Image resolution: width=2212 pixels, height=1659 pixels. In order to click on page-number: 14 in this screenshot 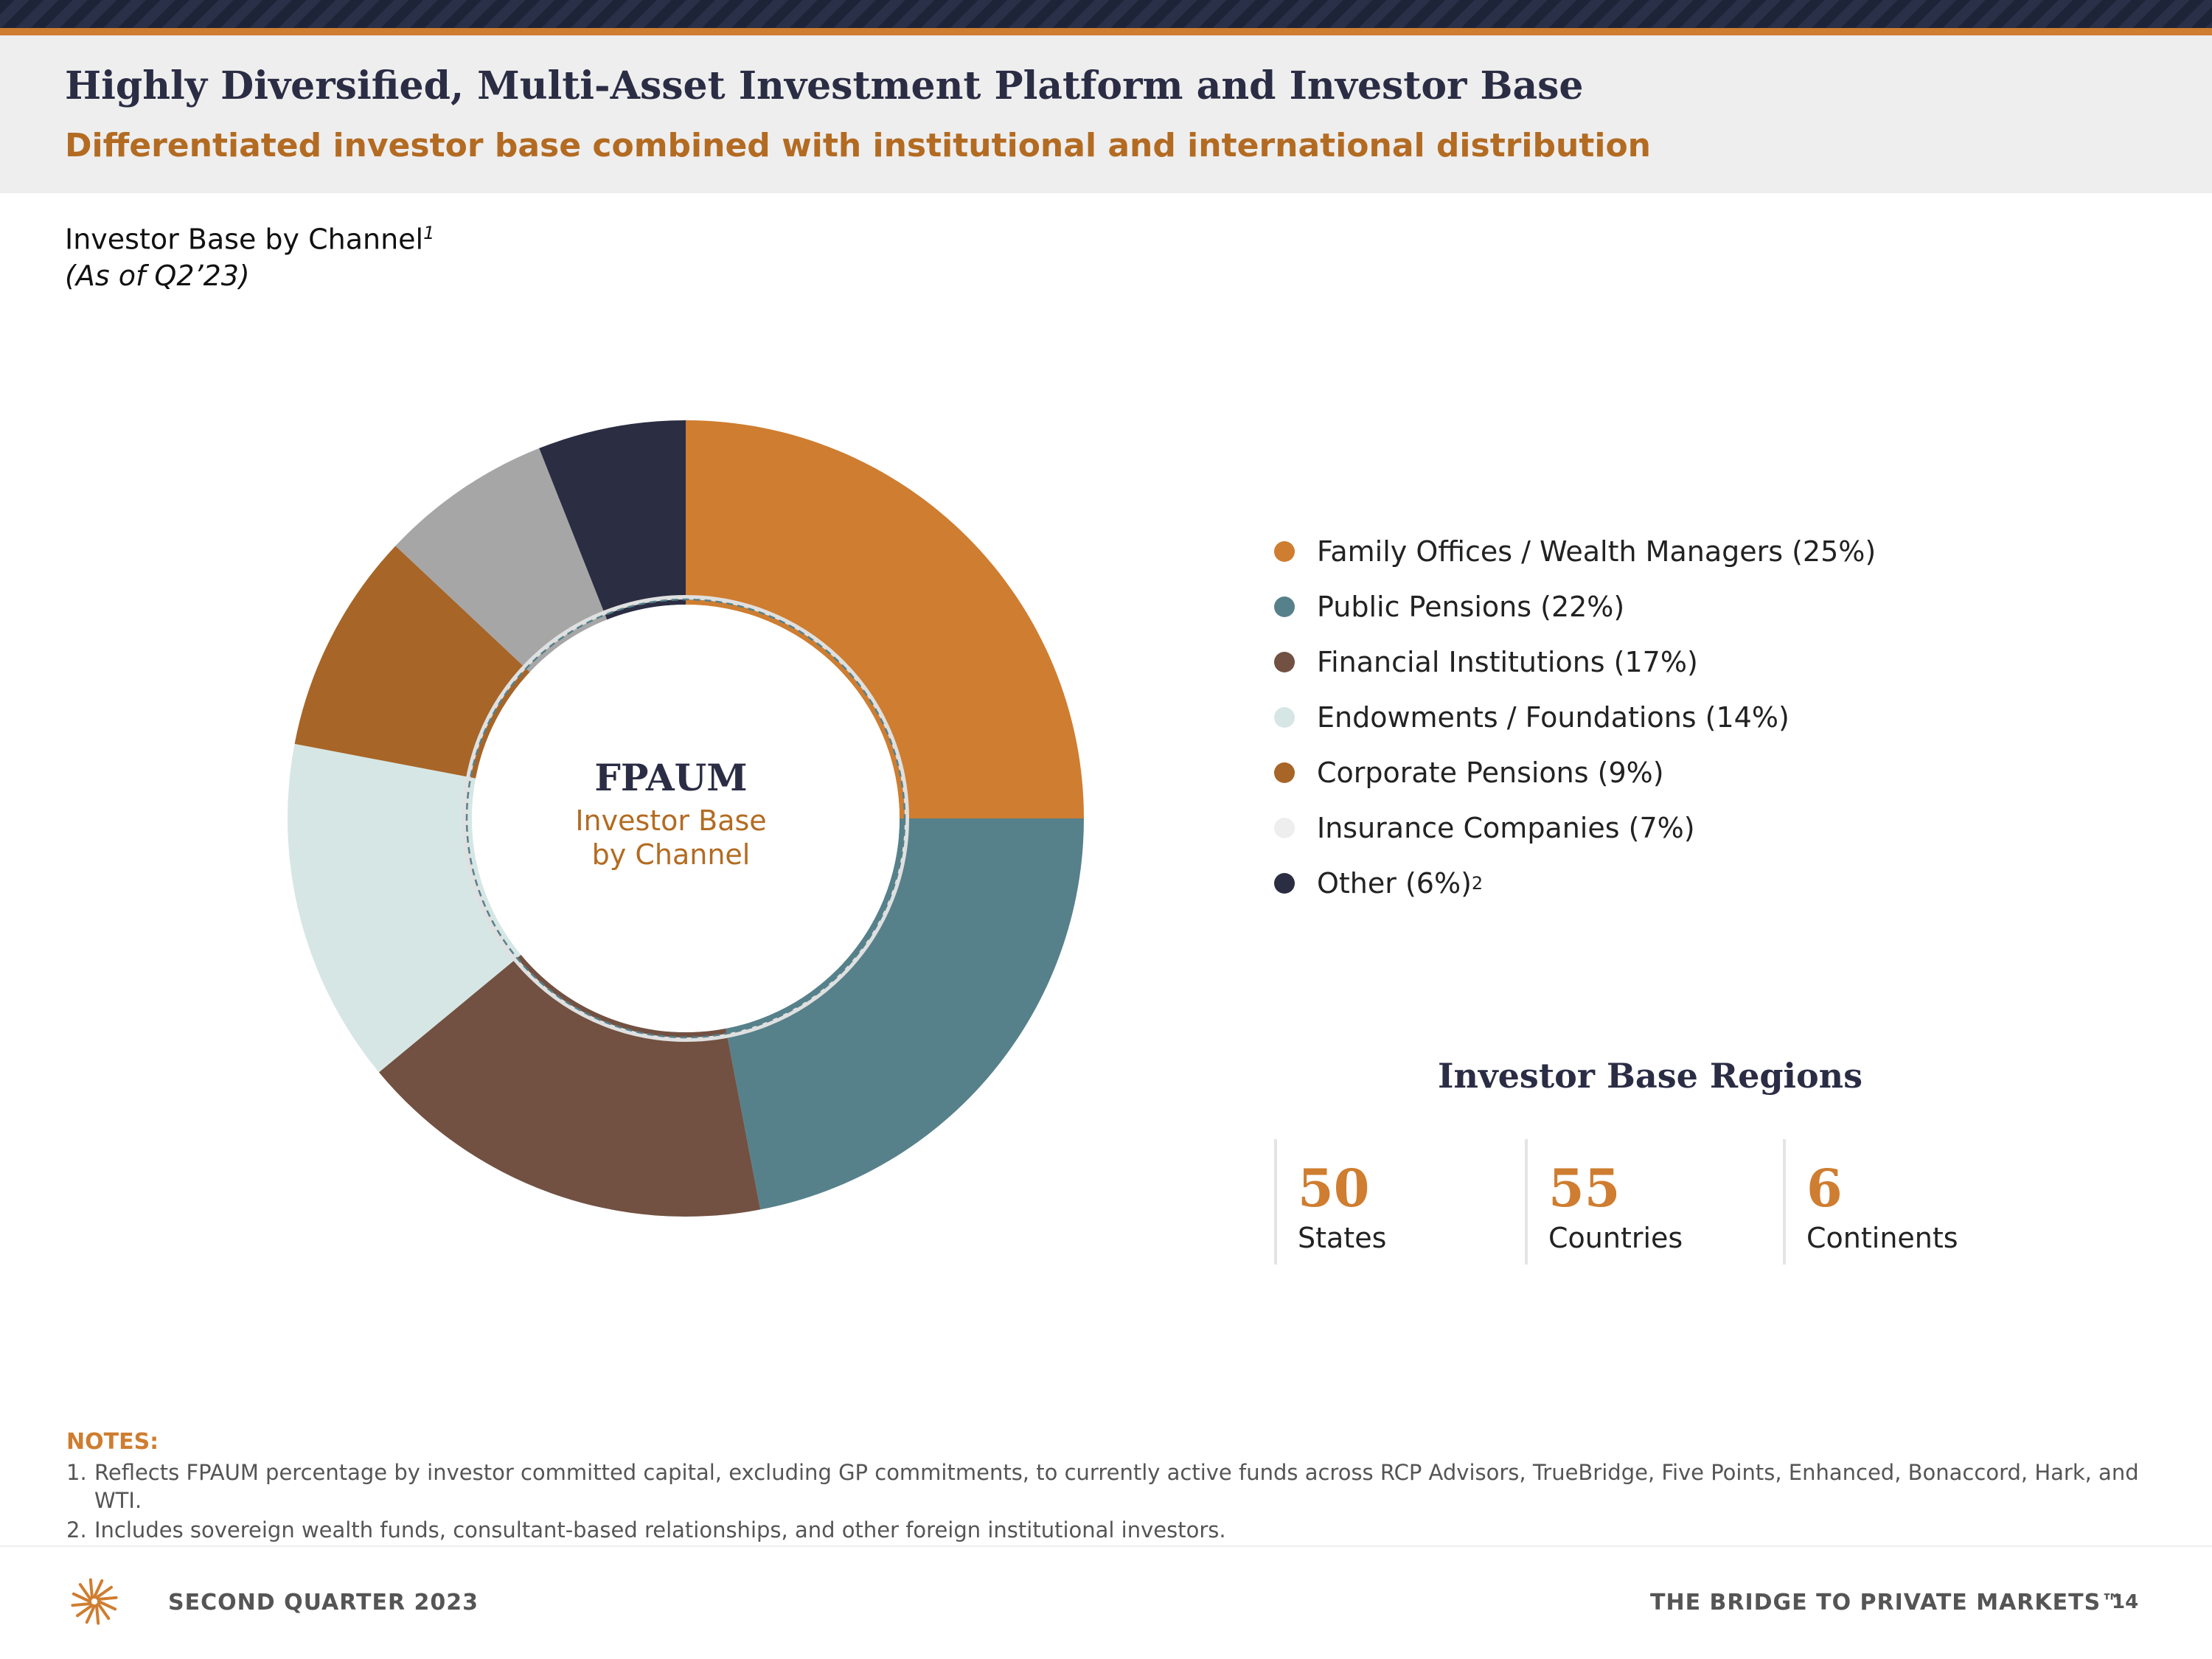, I will do `click(2125, 1602)`.